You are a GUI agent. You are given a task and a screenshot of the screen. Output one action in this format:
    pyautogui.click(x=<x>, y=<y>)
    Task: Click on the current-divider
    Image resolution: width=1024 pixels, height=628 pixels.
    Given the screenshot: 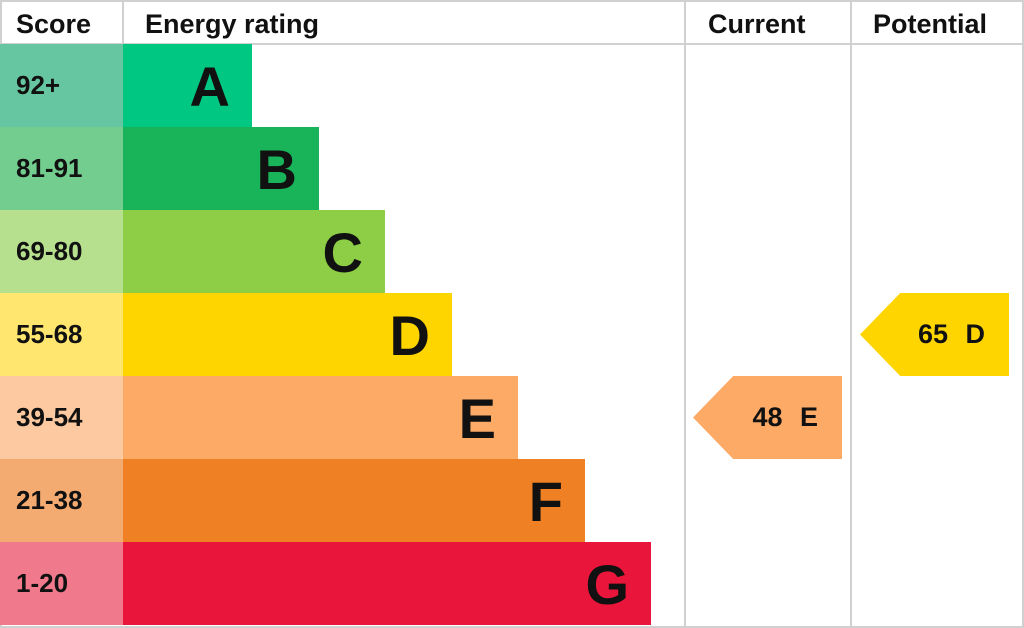 What is the action you would take?
    pyautogui.click(x=685, y=314)
    